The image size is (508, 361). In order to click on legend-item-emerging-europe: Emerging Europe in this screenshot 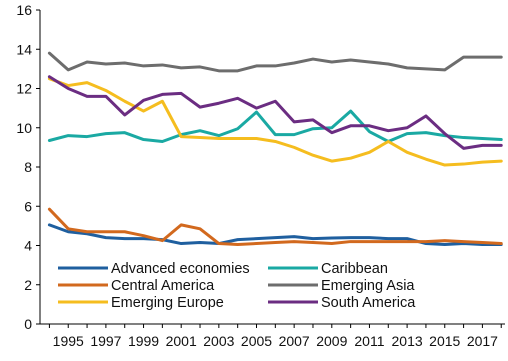, I will do `click(141, 303)`.